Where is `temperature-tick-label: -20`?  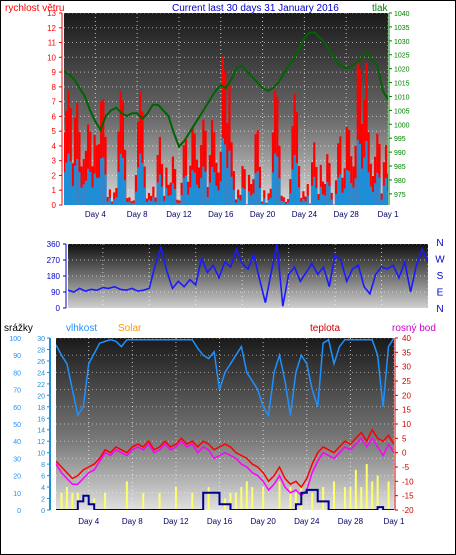 temperature-tick-label: -20 is located at coordinates (408, 510).